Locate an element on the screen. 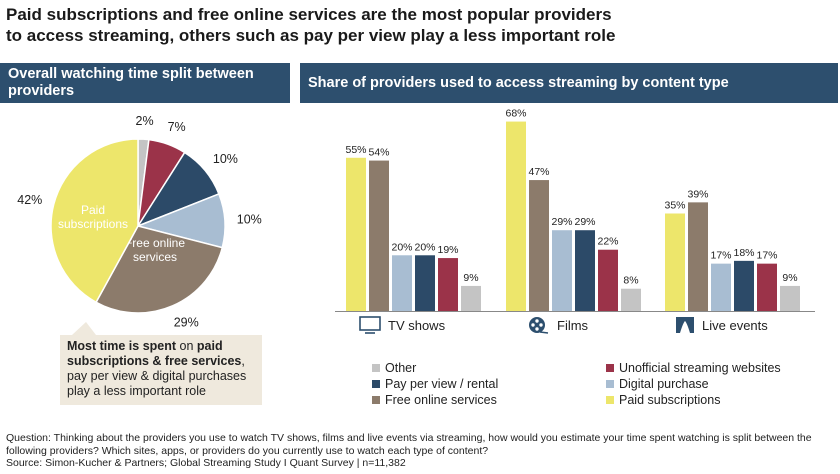  bar-value-label: 22% is located at coordinates (607, 242).